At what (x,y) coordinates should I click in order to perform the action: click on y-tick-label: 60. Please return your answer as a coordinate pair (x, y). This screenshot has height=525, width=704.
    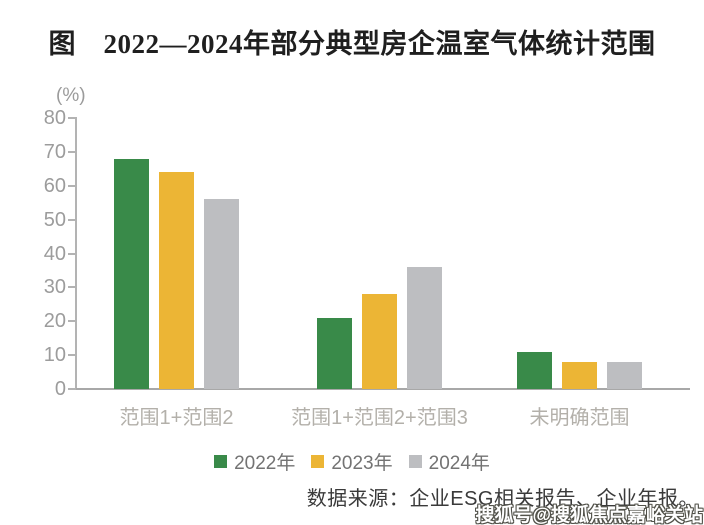
    Looking at the image, I should click on (54, 185).